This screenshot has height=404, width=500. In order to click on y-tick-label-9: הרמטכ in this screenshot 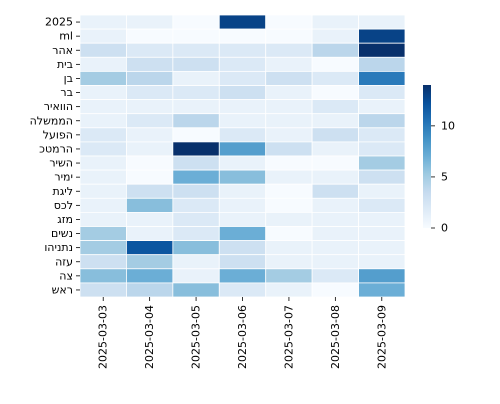, I will do `click(56, 148)`.